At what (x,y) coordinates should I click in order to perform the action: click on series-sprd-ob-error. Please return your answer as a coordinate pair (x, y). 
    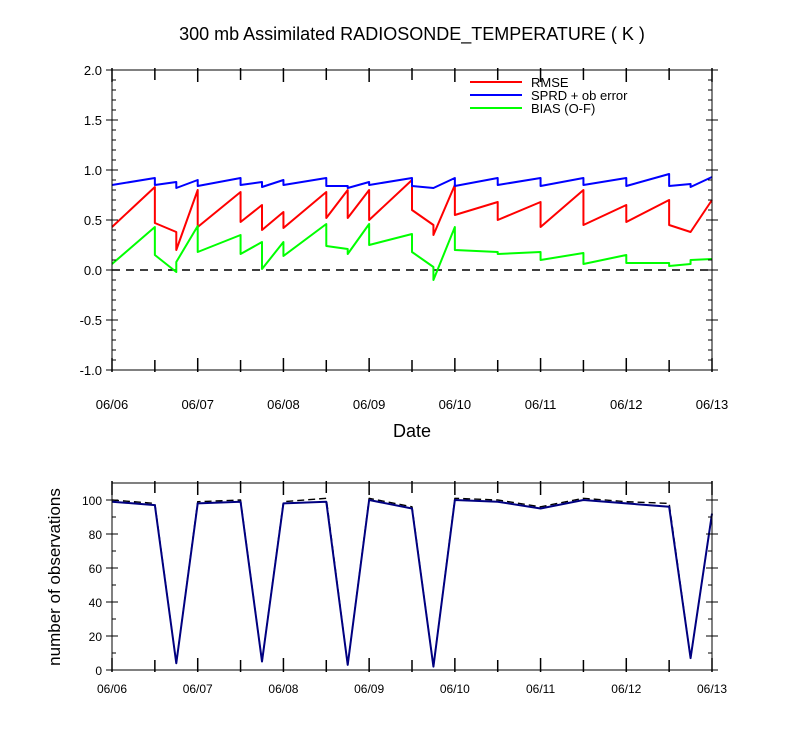
    Looking at the image, I should click on (412, 181).